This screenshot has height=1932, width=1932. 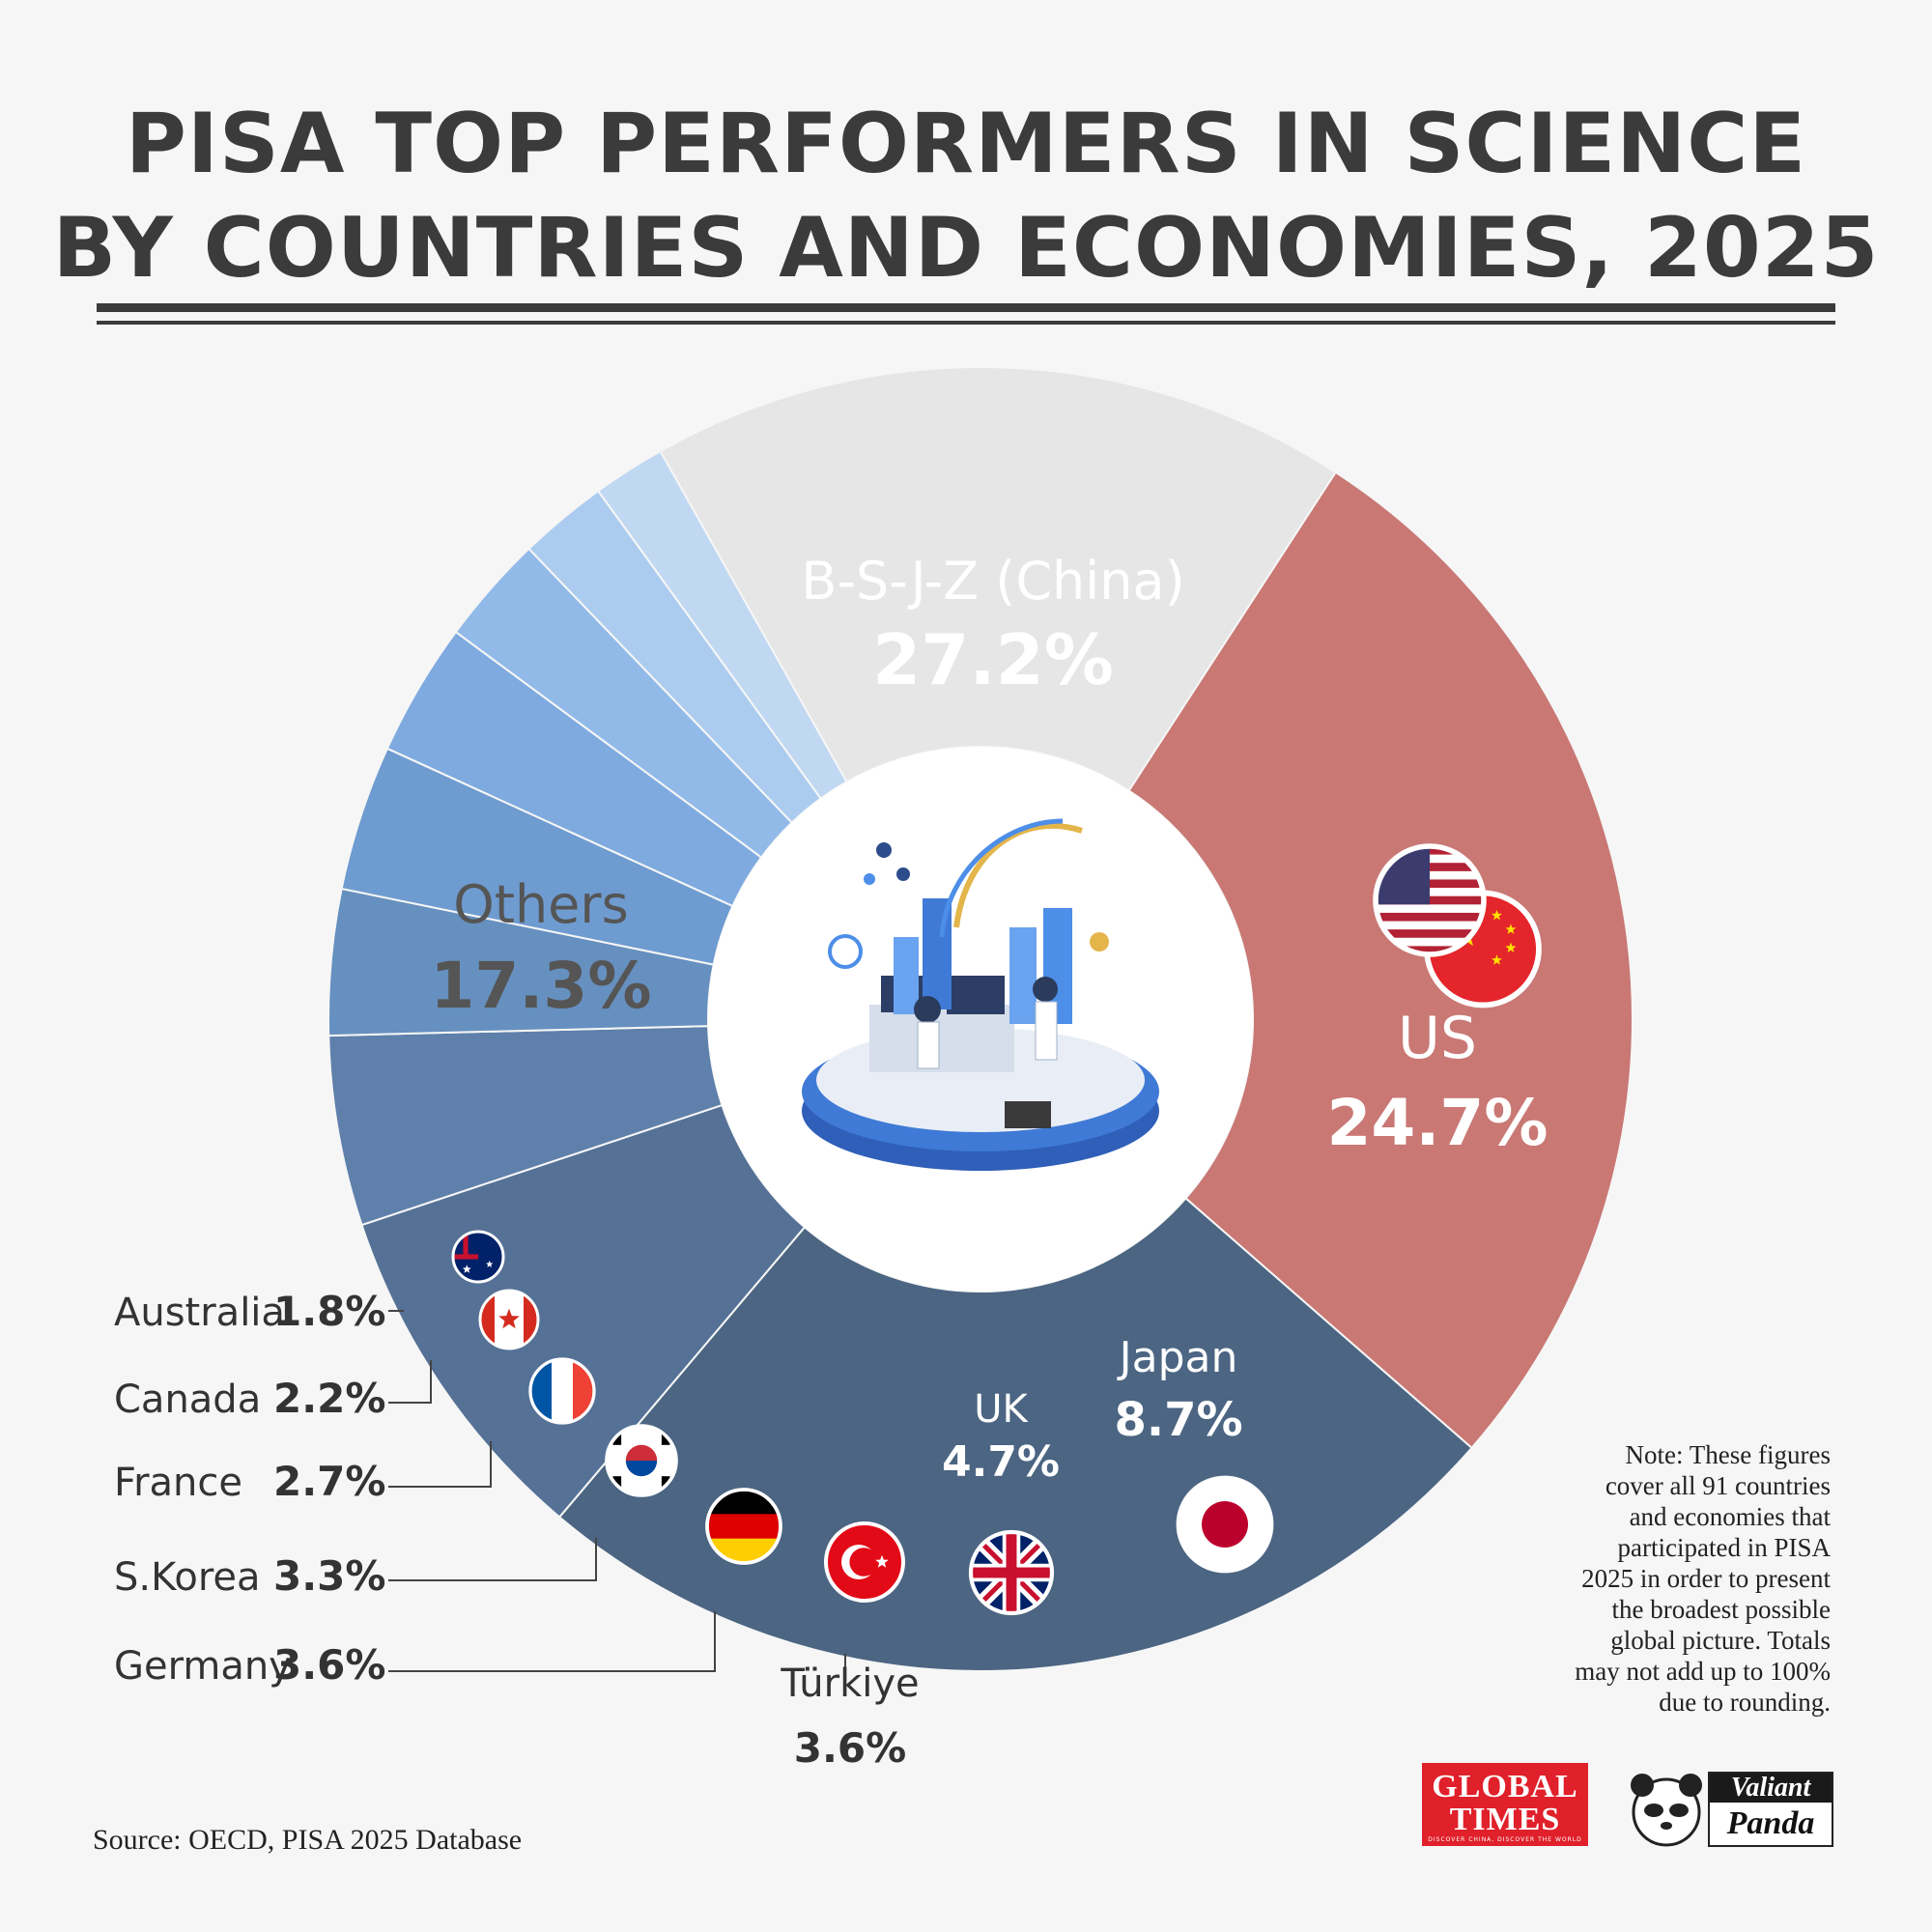 What do you see at coordinates (329, 1311) in the screenshot?
I see `slice-value-label: 1.8%` at bounding box center [329, 1311].